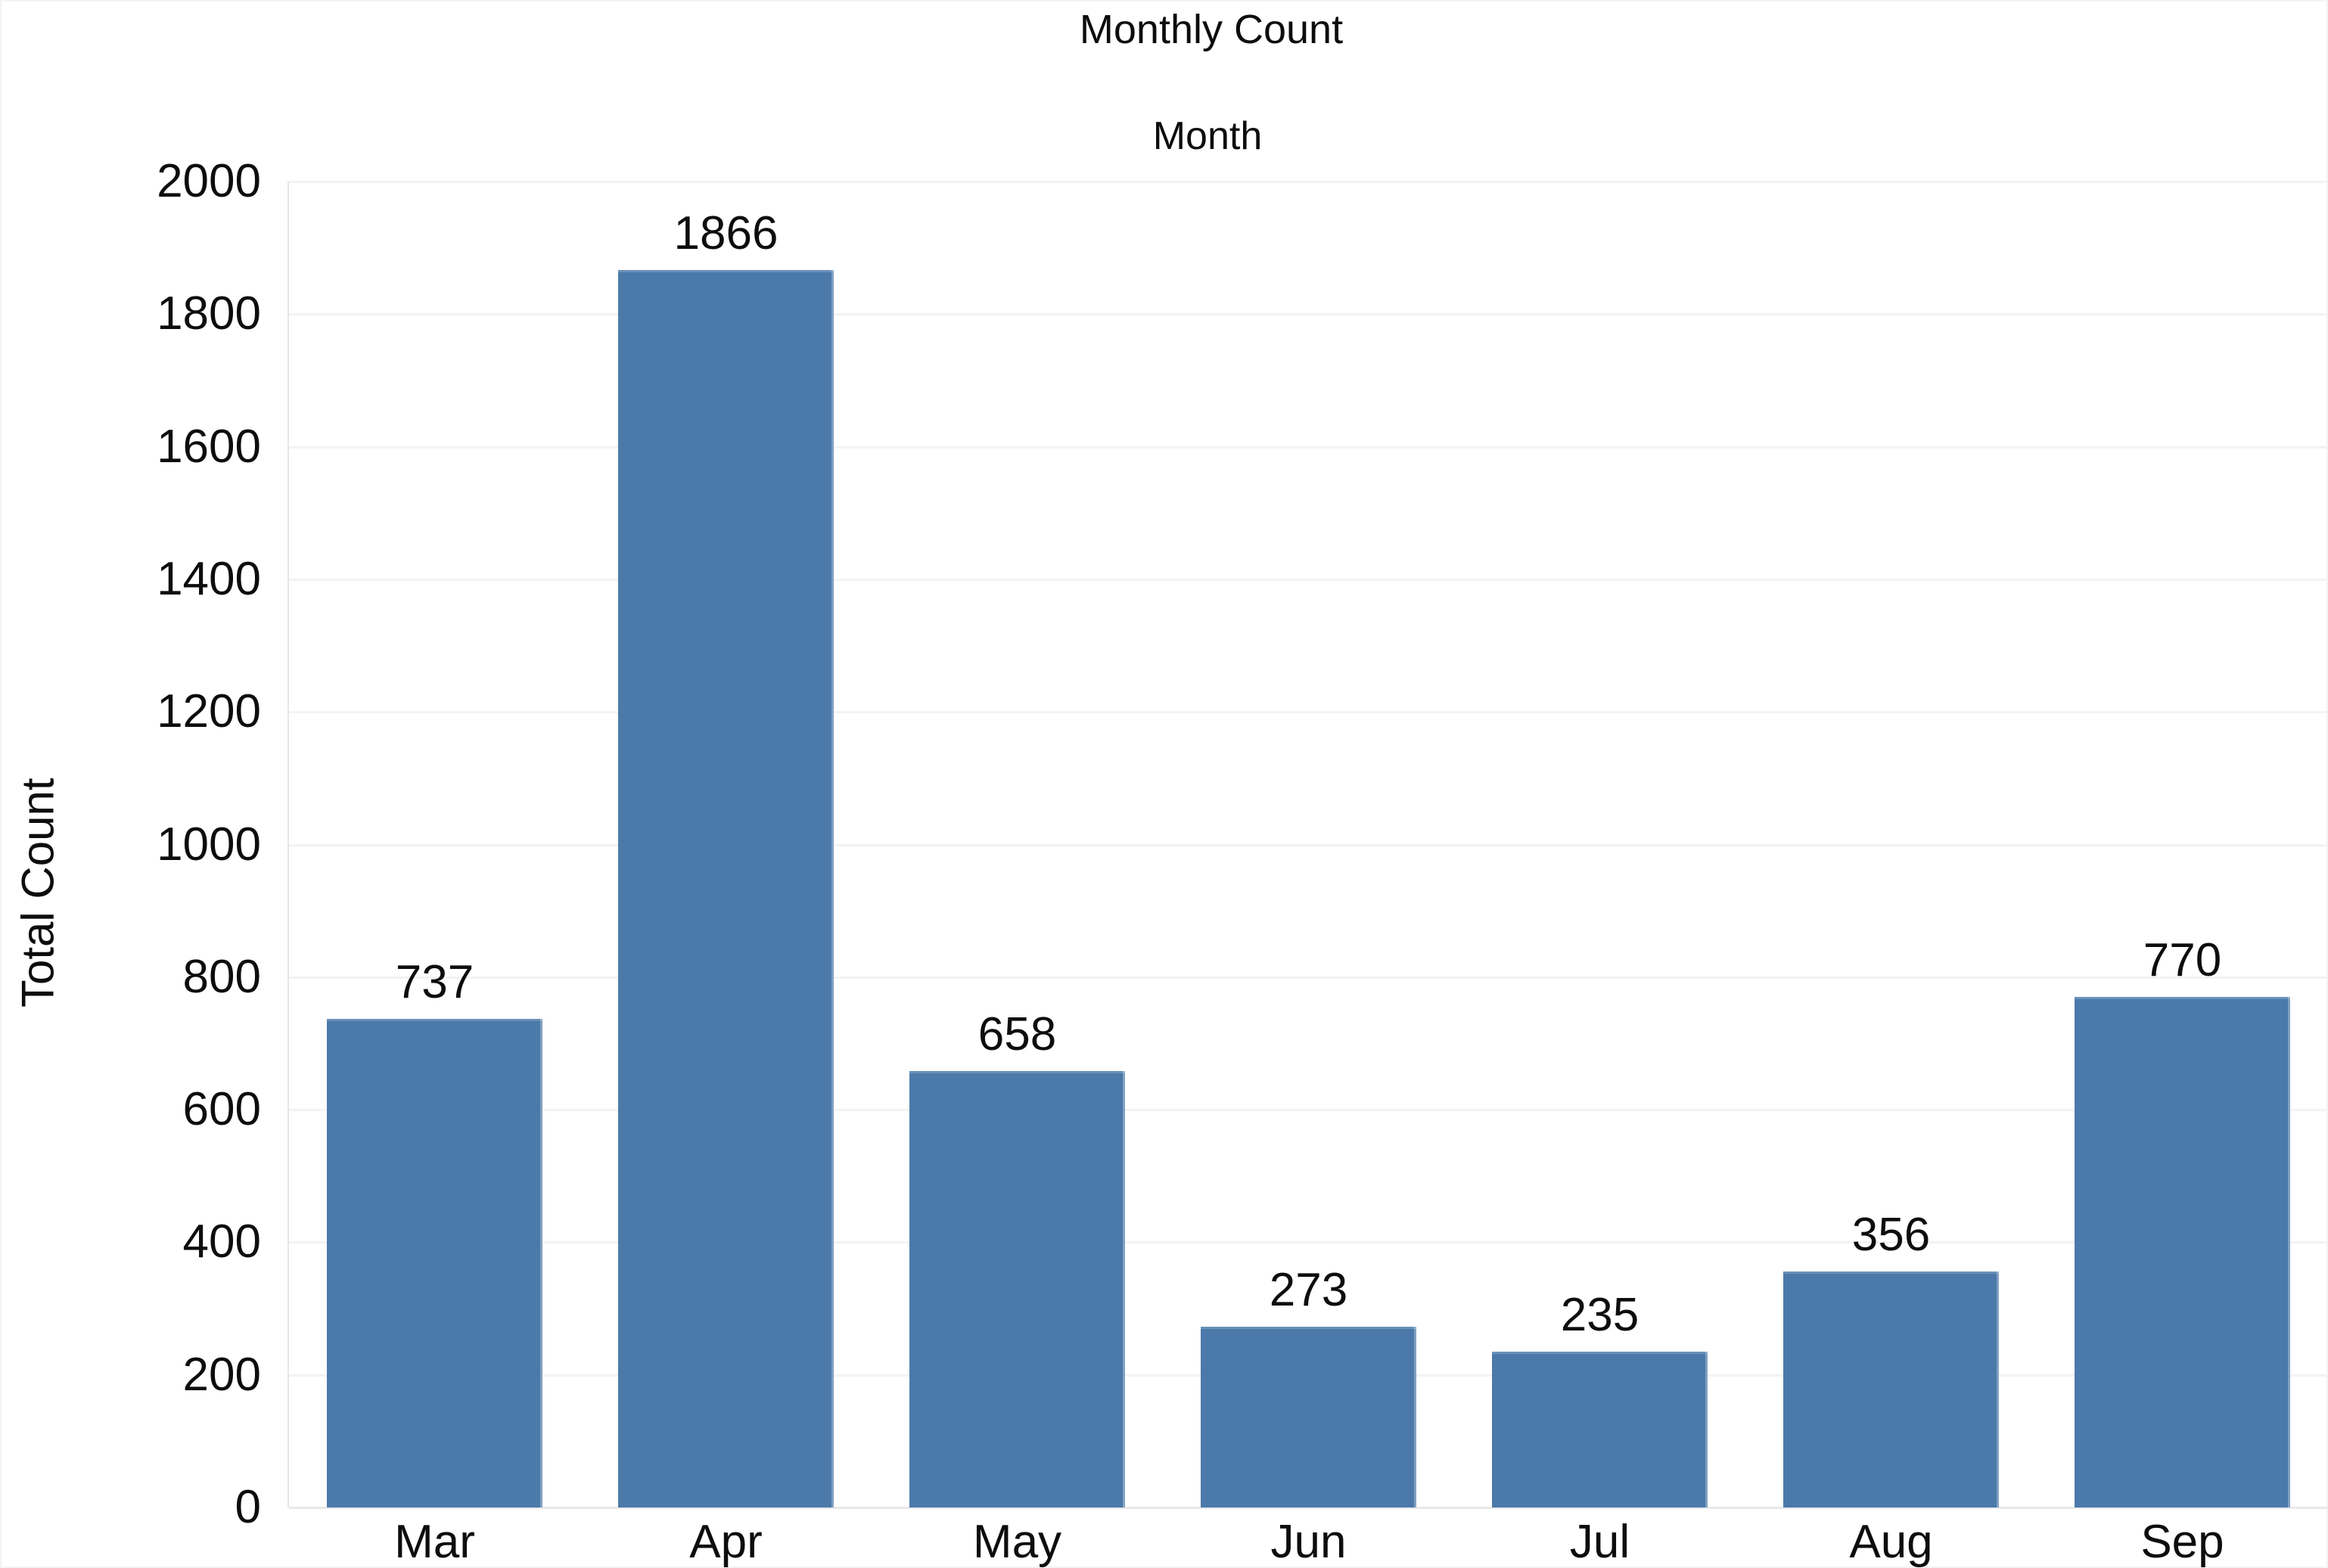 This screenshot has width=2328, height=1568. What do you see at coordinates (1017, 1289) in the screenshot?
I see `bar-may` at bounding box center [1017, 1289].